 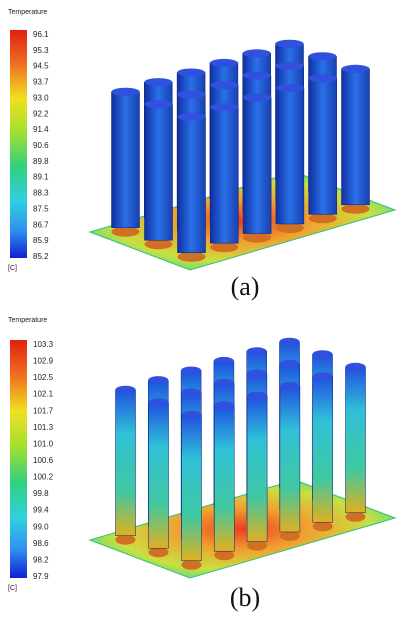 I want to click on caption: (b), so click(x=245, y=597).